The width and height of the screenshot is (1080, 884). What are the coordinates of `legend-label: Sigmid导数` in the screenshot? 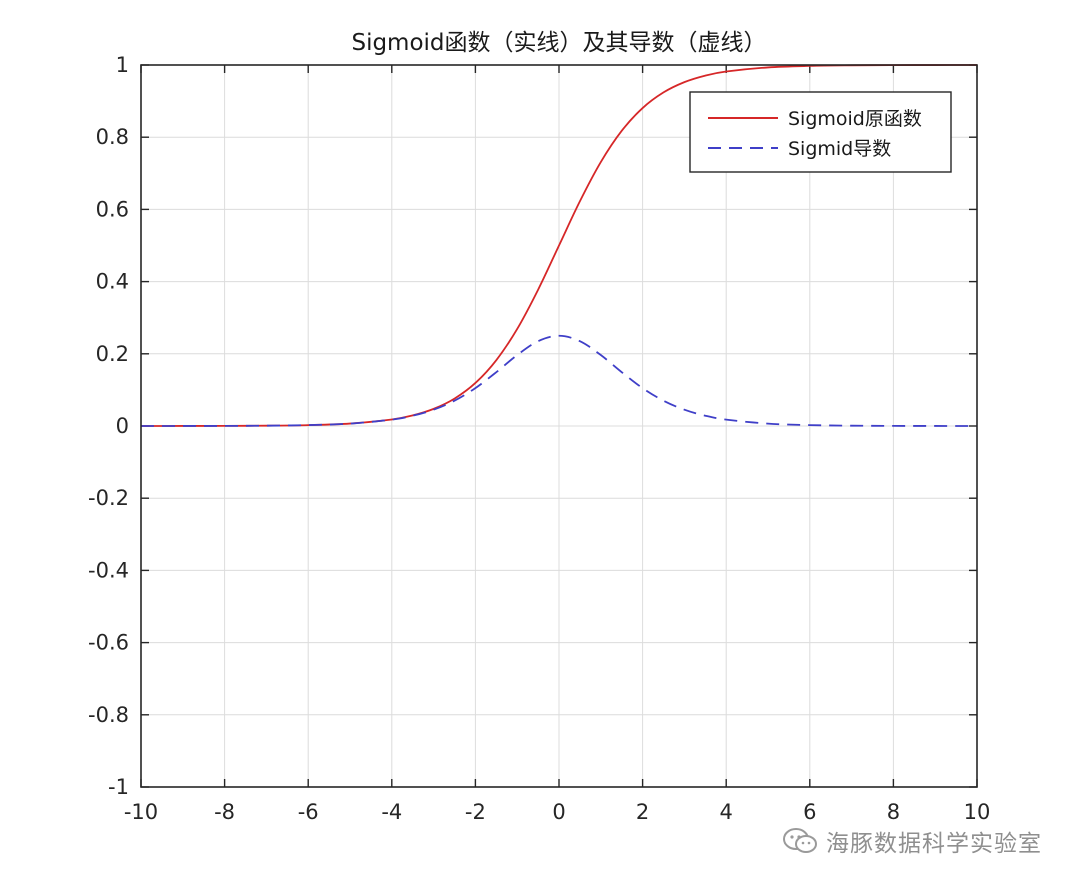 It's located at (839, 149).